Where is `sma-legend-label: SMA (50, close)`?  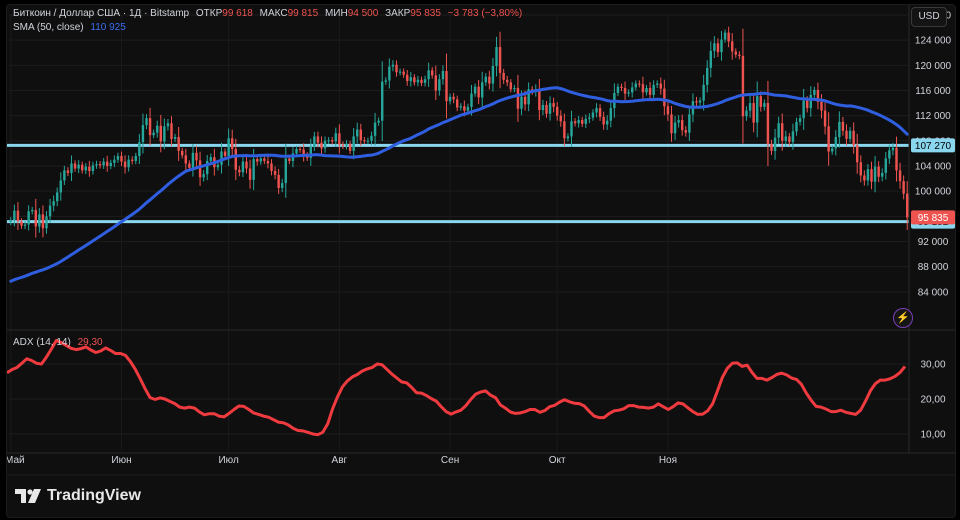
sma-legend-label: SMA (50, close) is located at coordinates (48, 27).